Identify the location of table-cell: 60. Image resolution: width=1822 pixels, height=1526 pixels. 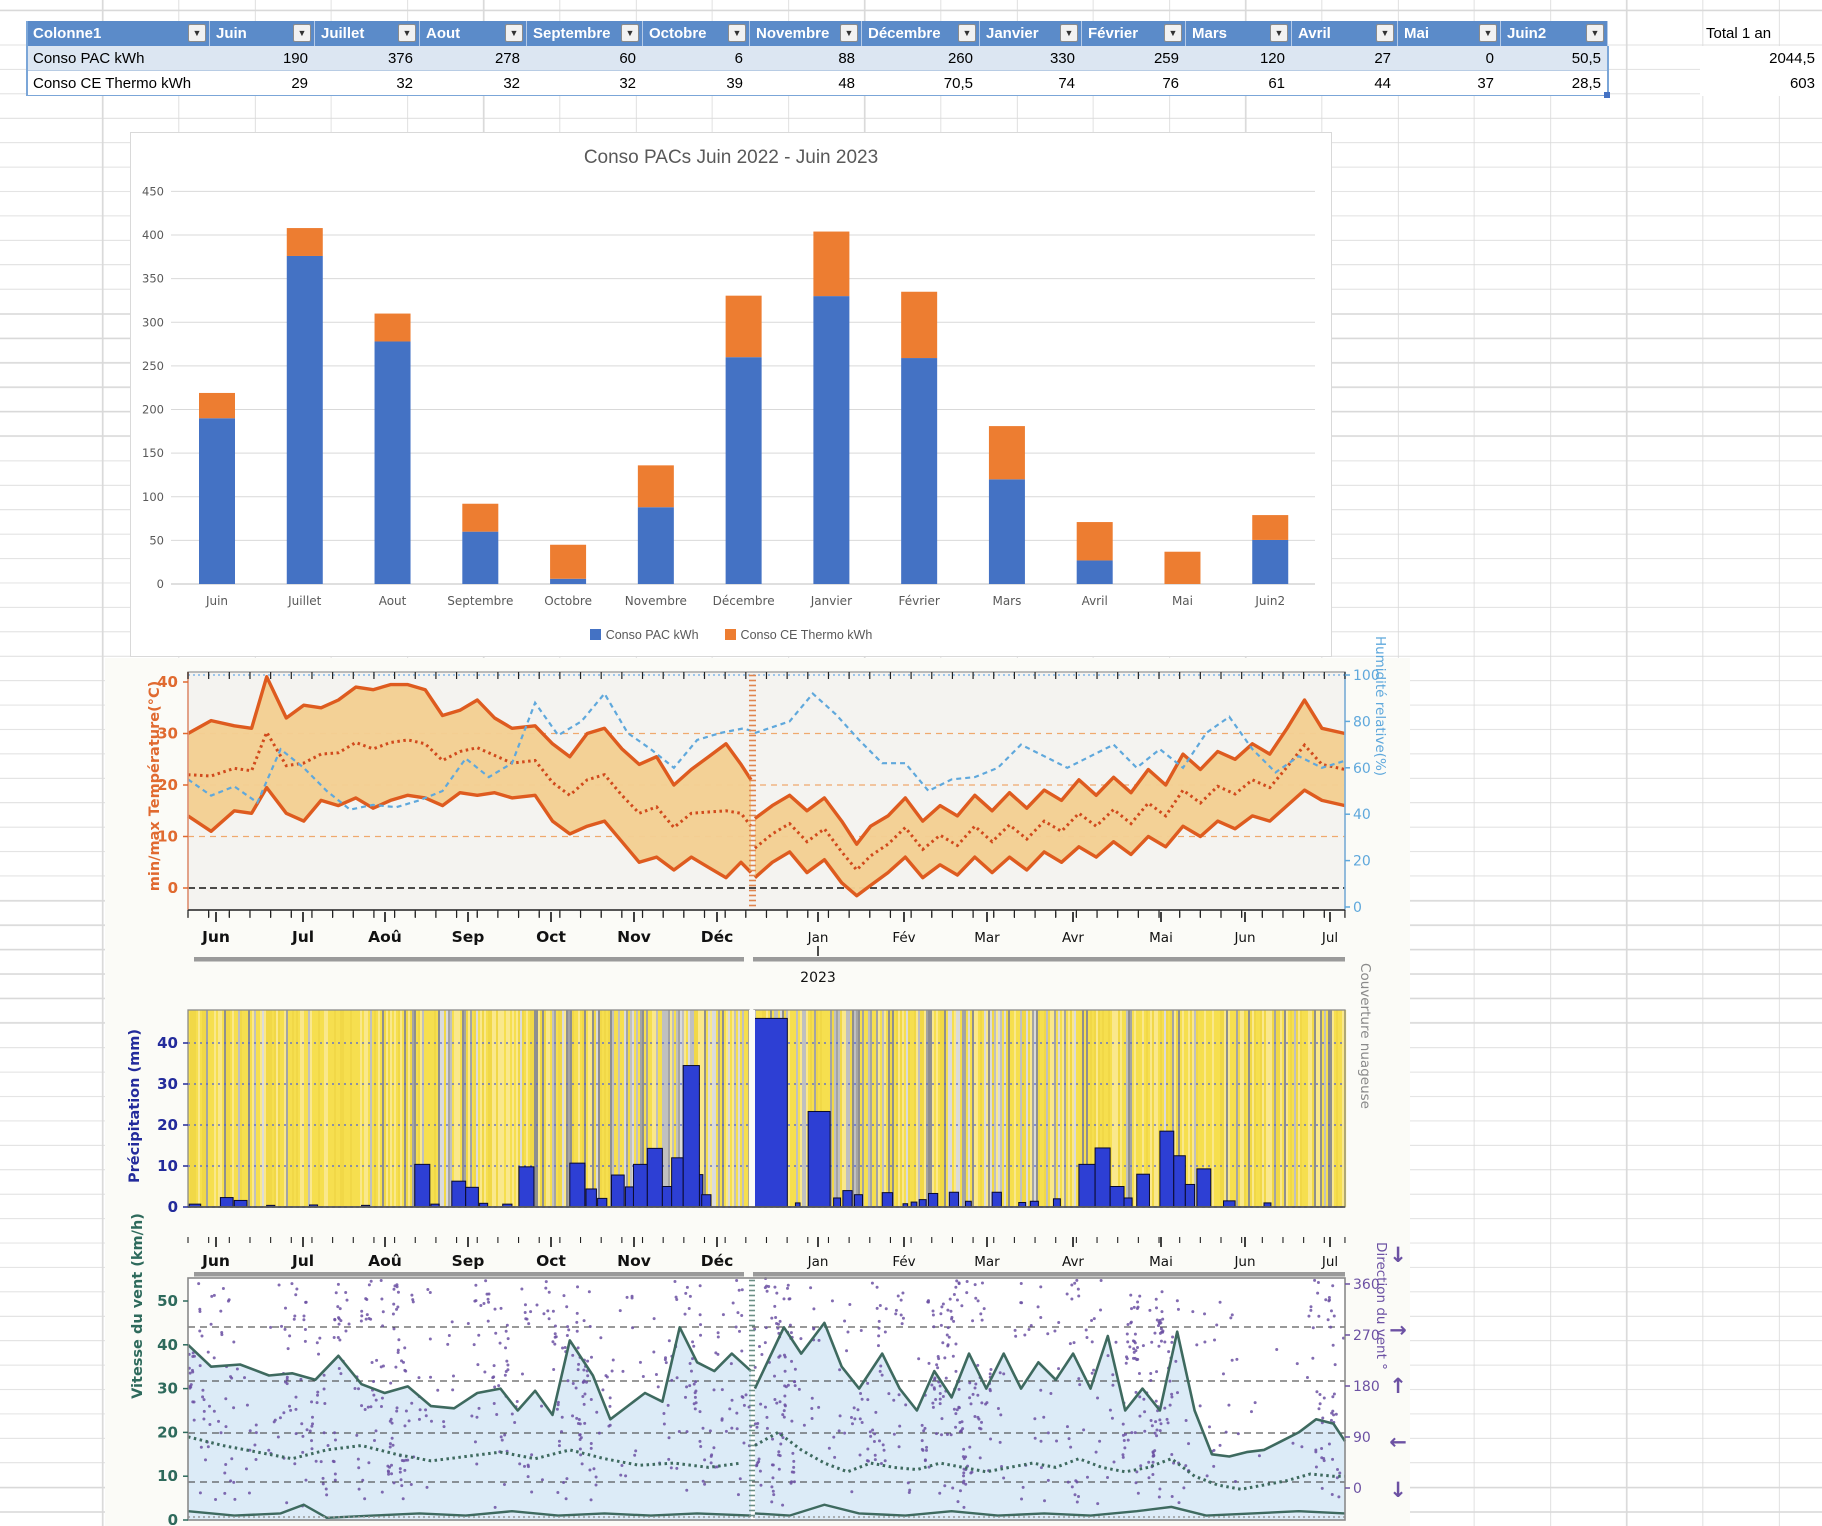
(585, 58).